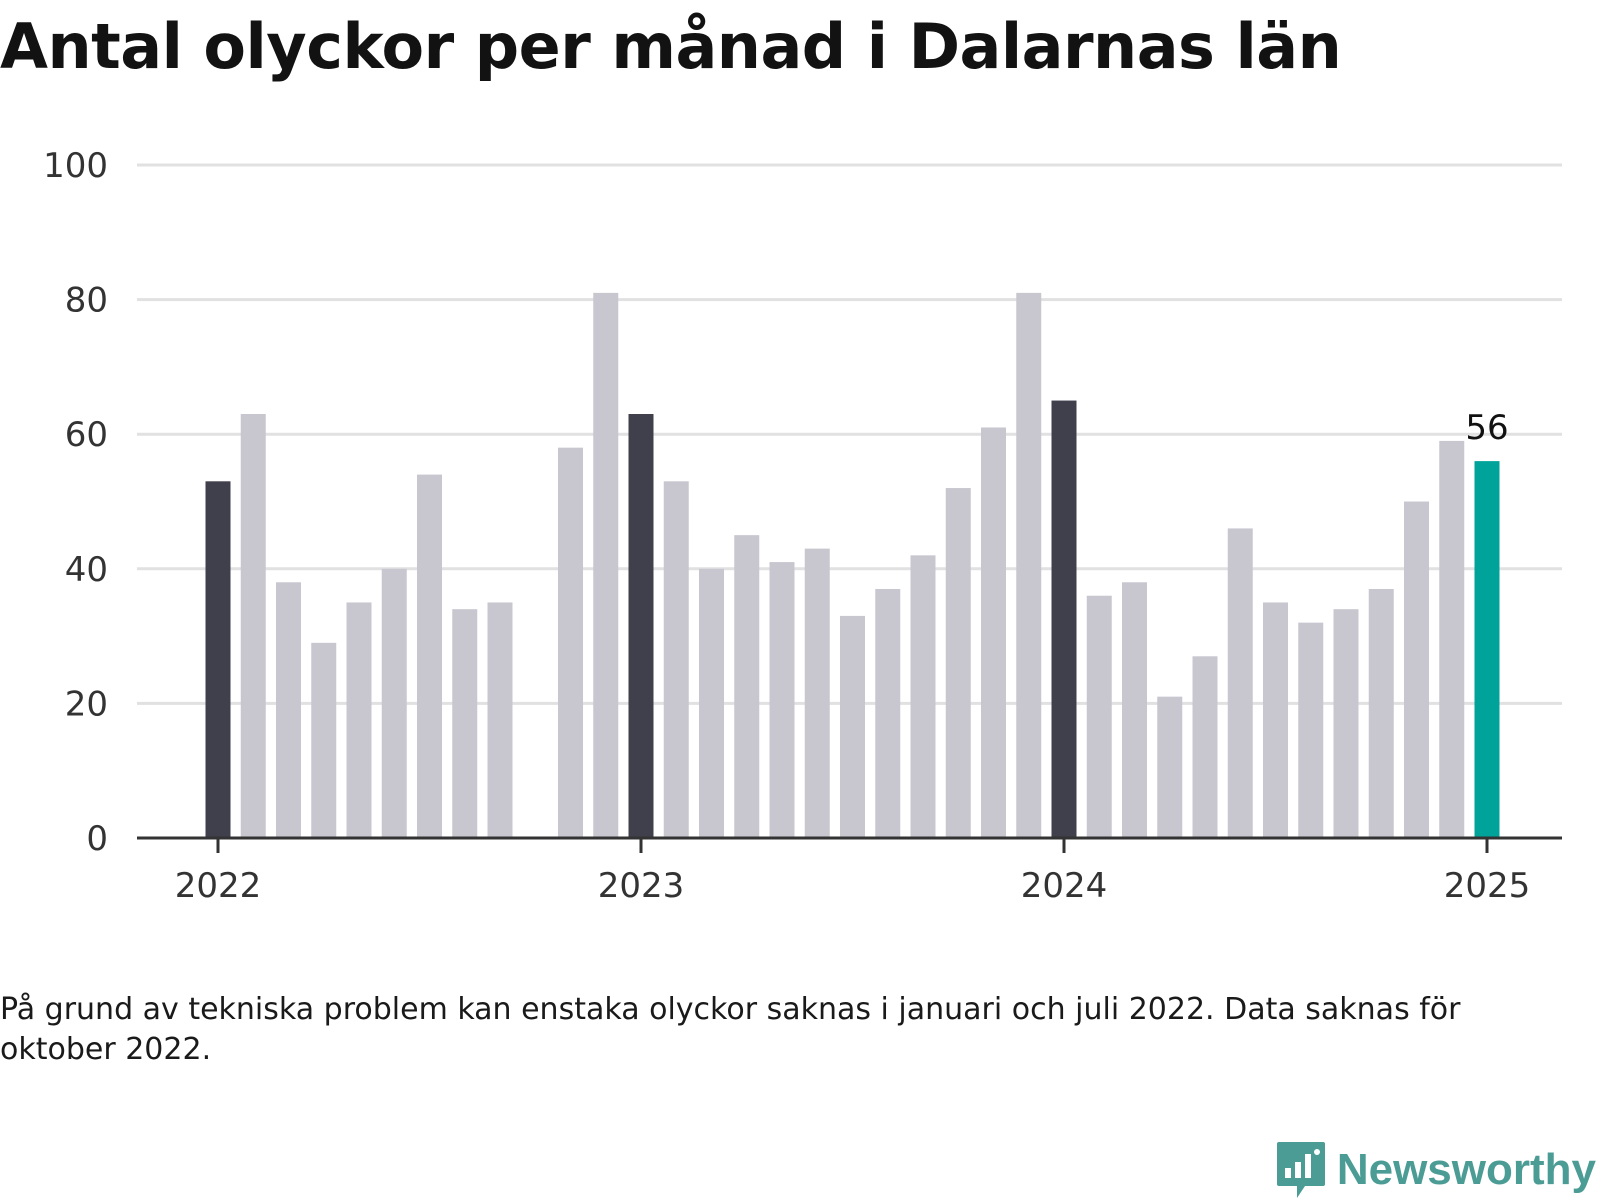 This screenshot has width=1600, height=1200. I want to click on y-tick-label: 40, so click(86, 570).